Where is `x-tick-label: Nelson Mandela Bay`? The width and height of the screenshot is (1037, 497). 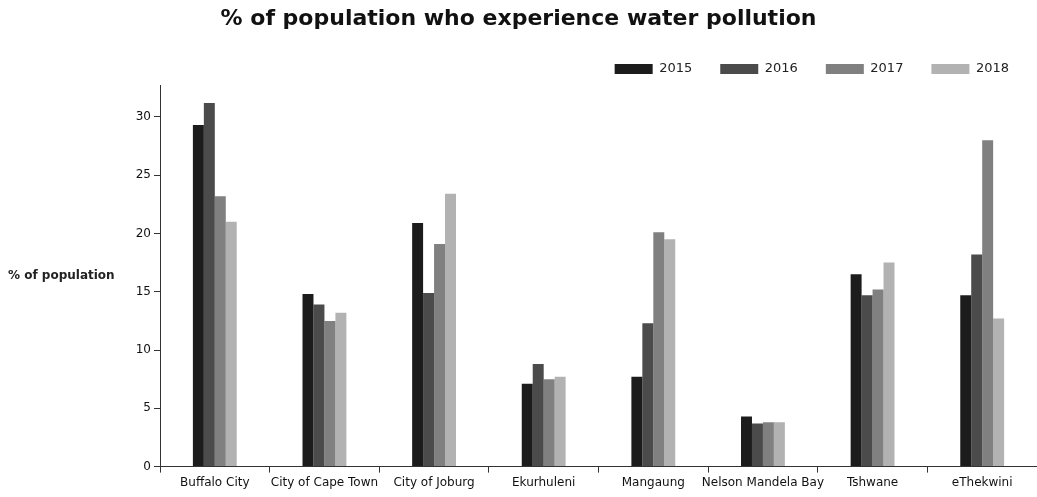 x-tick-label: Nelson Mandela Bay is located at coordinates (763, 481).